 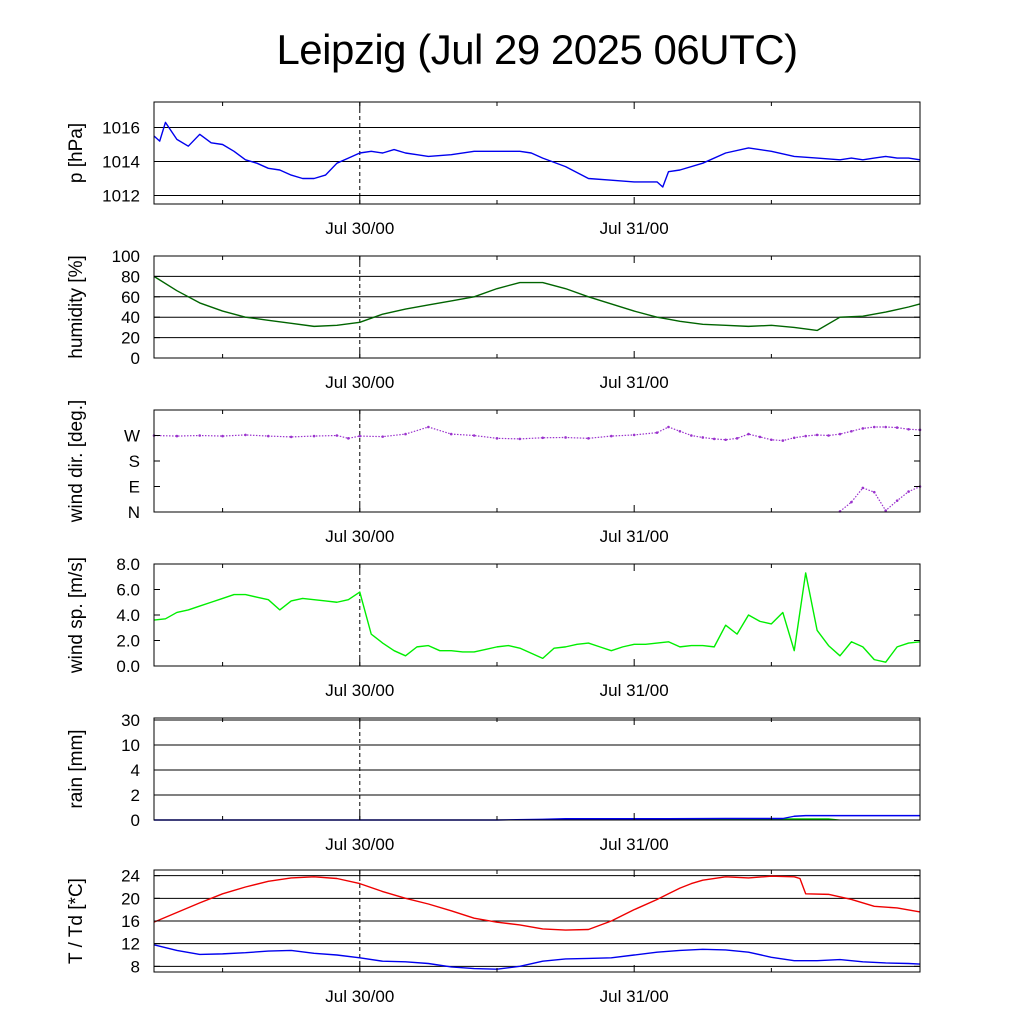 What do you see at coordinates (76, 306) in the screenshot?
I see `y-axis-label: humidity [%]` at bounding box center [76, 306].